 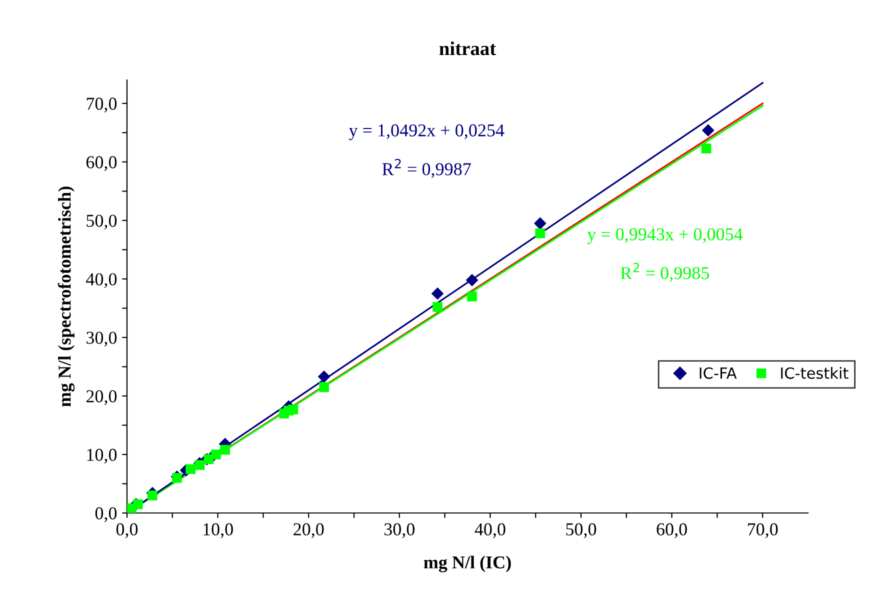 I want to click on x-tick-label: 20,0, so click(x=309, y=530).